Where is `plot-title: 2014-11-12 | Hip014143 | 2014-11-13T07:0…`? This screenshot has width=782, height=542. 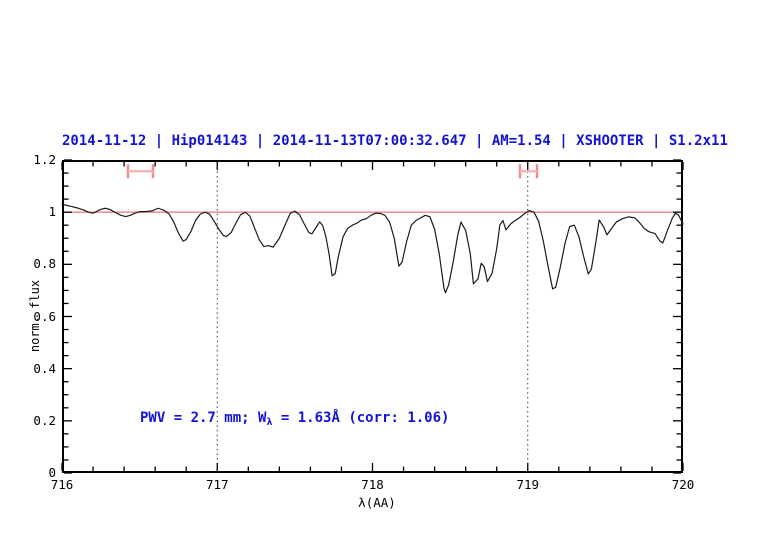 plot-title: 2014-11-12 | Hip014143 | 2014-11-13T07:0… is located at coordinates (395, 141).